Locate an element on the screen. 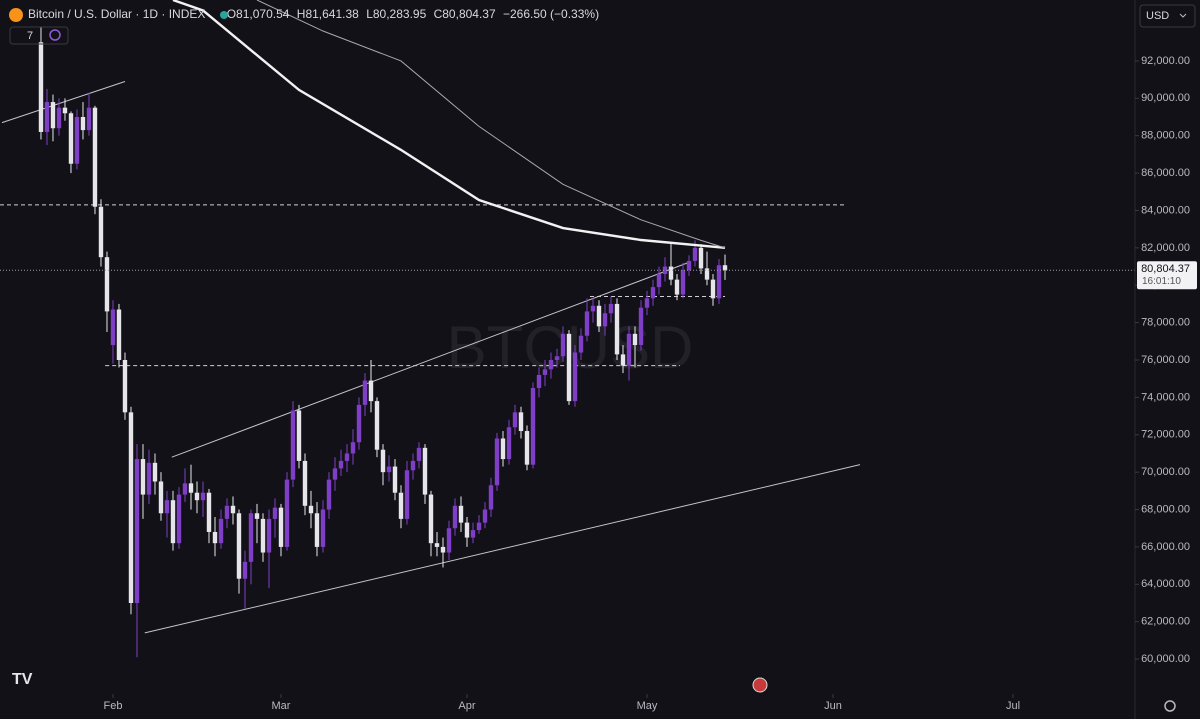 The image size is (1200, 719). last-price-box is located at coordinates (1167, 275).